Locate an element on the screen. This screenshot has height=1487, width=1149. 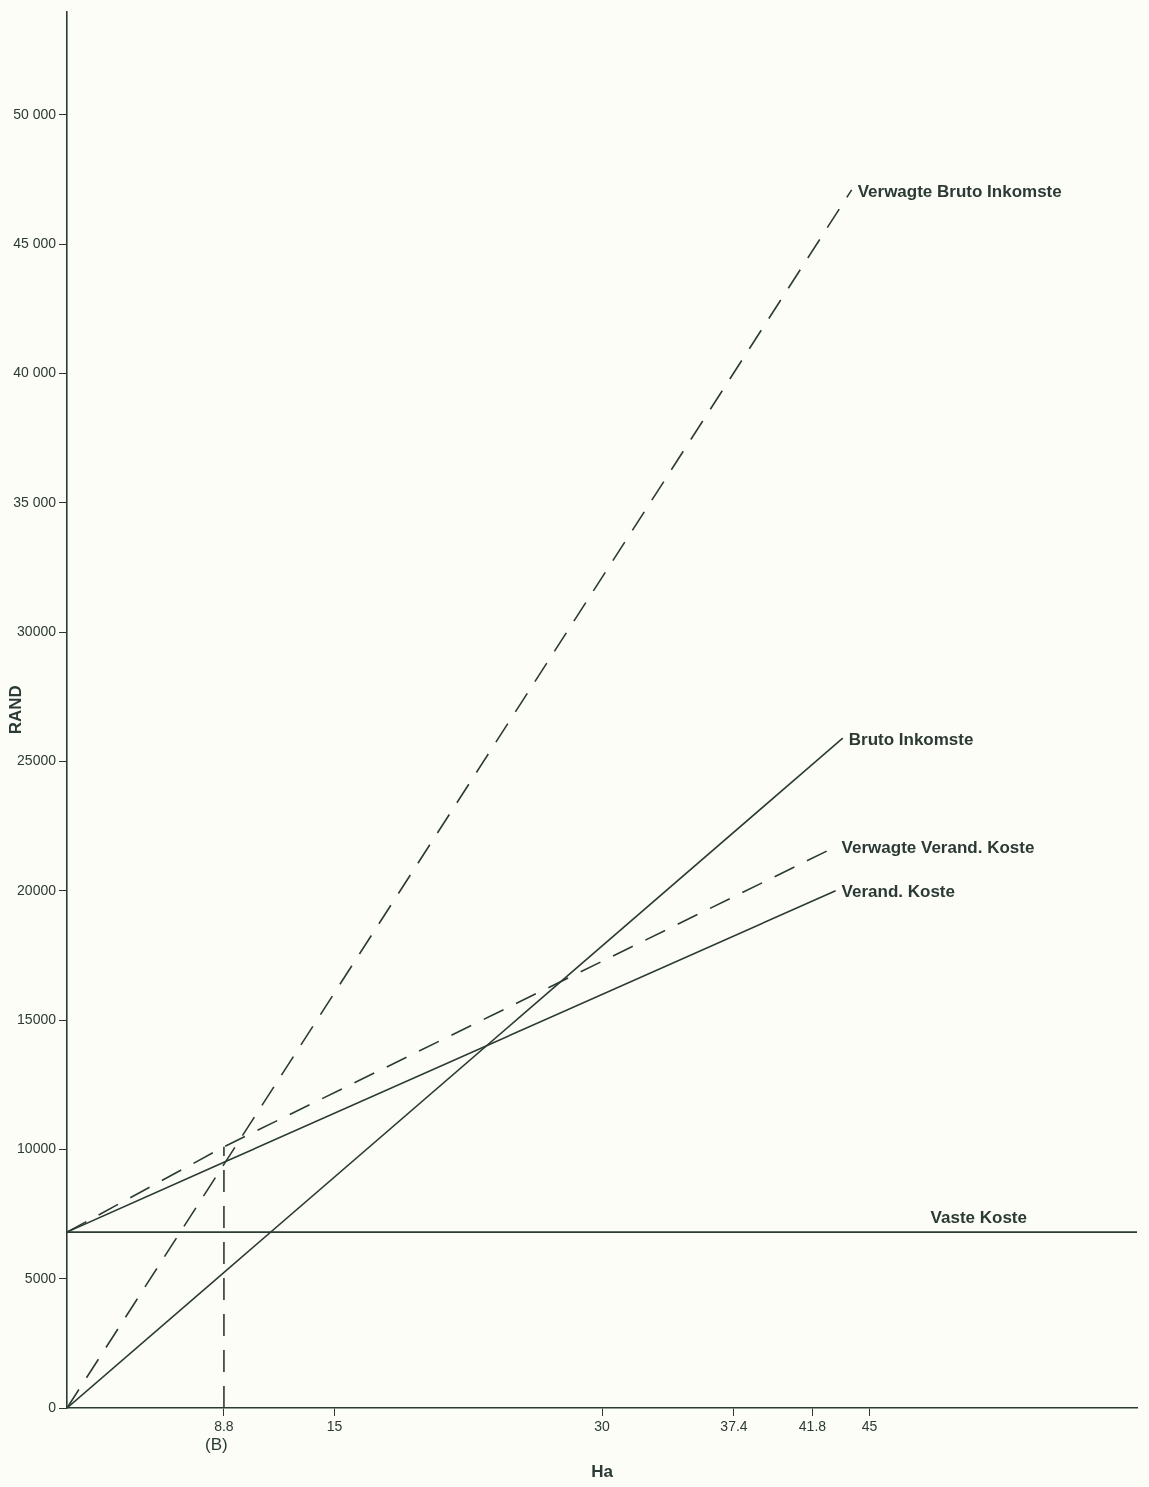
y-tick-label: 40 000 is located at coordinates (35, 372).